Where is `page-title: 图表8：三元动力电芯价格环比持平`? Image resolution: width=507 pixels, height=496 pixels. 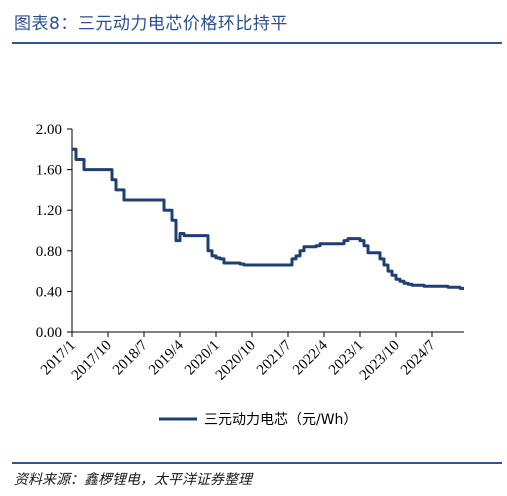 page-title: 图表8：三元动力电芯价格环比持平 is located at coordinates (151, 24).